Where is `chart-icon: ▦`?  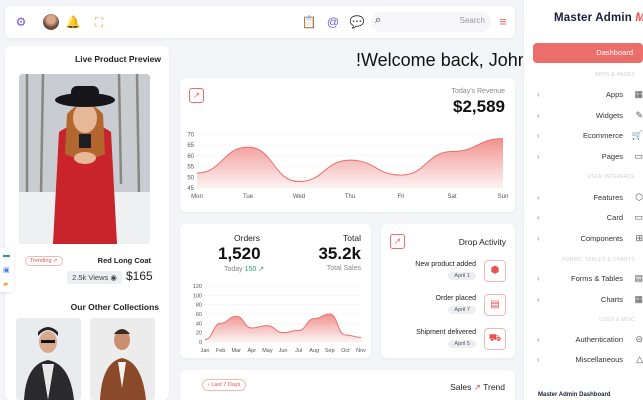
chart-icon: ▦ is located at coordinates (638, 299).